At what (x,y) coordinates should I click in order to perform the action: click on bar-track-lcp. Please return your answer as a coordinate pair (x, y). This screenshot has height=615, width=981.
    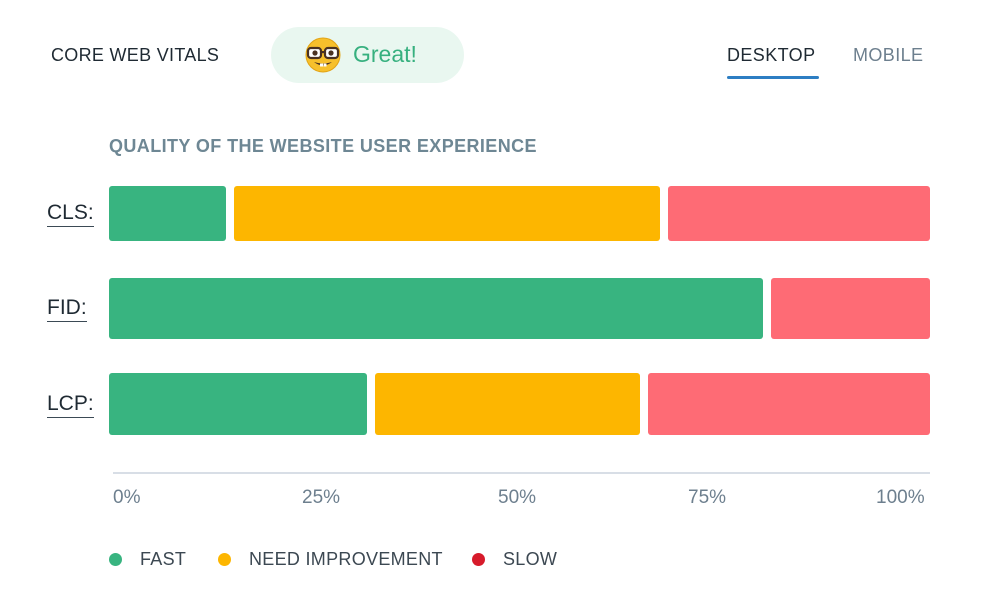
    Looking at the image, I should click on (519, 404).